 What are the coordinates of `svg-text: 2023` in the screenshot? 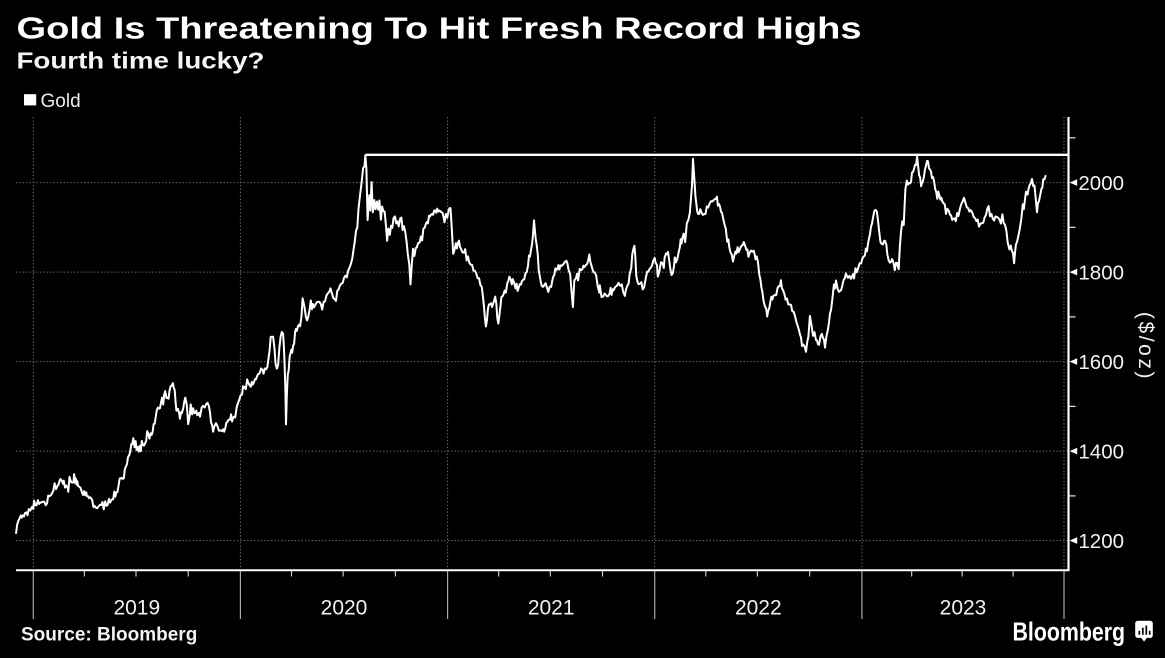 It's located at (963, 608).